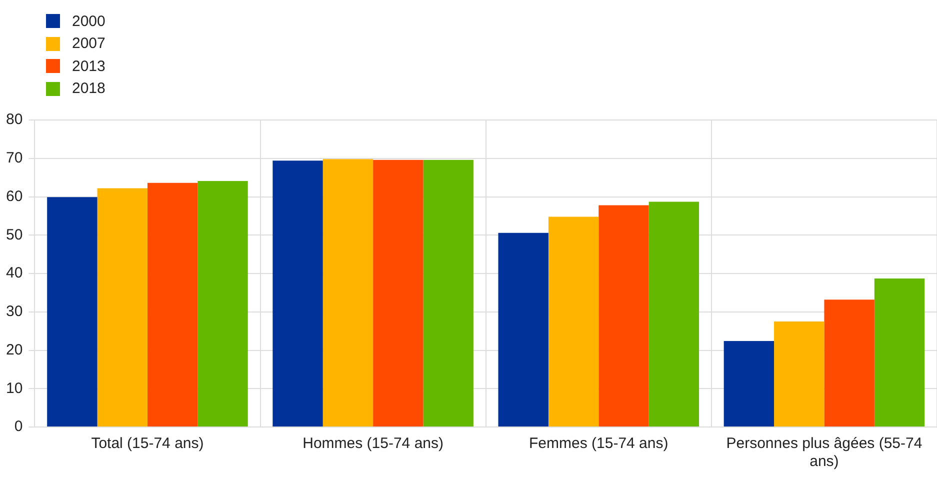 This screenshot has height=479, width=937. I want to click on y-tick-label: 20, so click(14, 349).